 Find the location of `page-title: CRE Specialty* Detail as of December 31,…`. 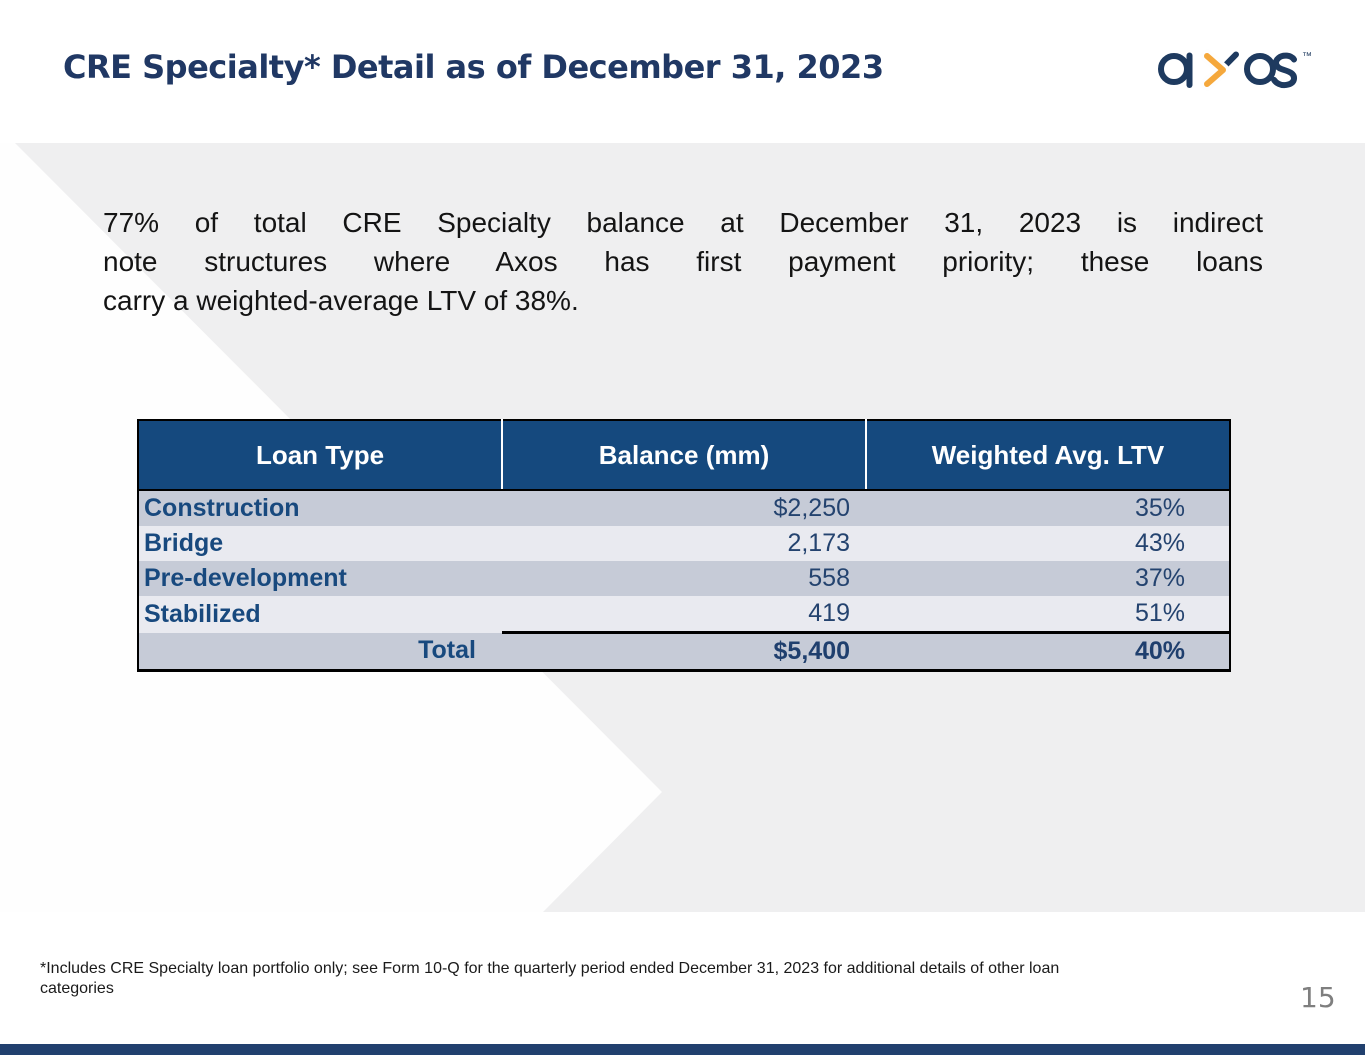

page-title: CRE Specialty* Detail as of December 31,… is located at coordinates (473, 67).